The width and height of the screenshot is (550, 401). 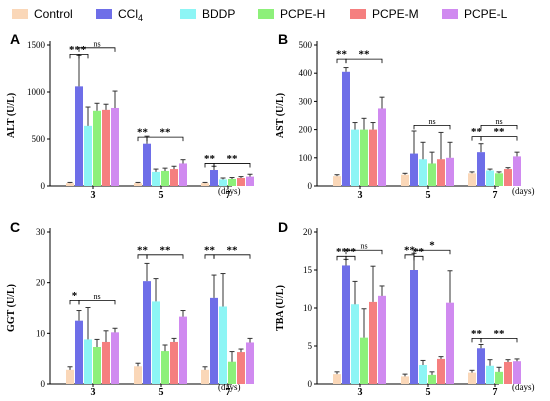 What do you see at coordinates (36, 45) in the screenshot?
I see `y-tick-label: 1500` at bounding box center [36, 45].